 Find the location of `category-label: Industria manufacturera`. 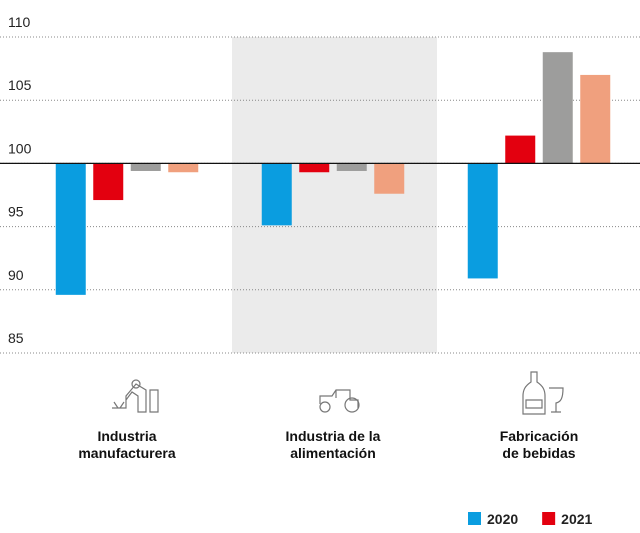

category-label: Industria manufacturera is located at coordinates (127, 444).